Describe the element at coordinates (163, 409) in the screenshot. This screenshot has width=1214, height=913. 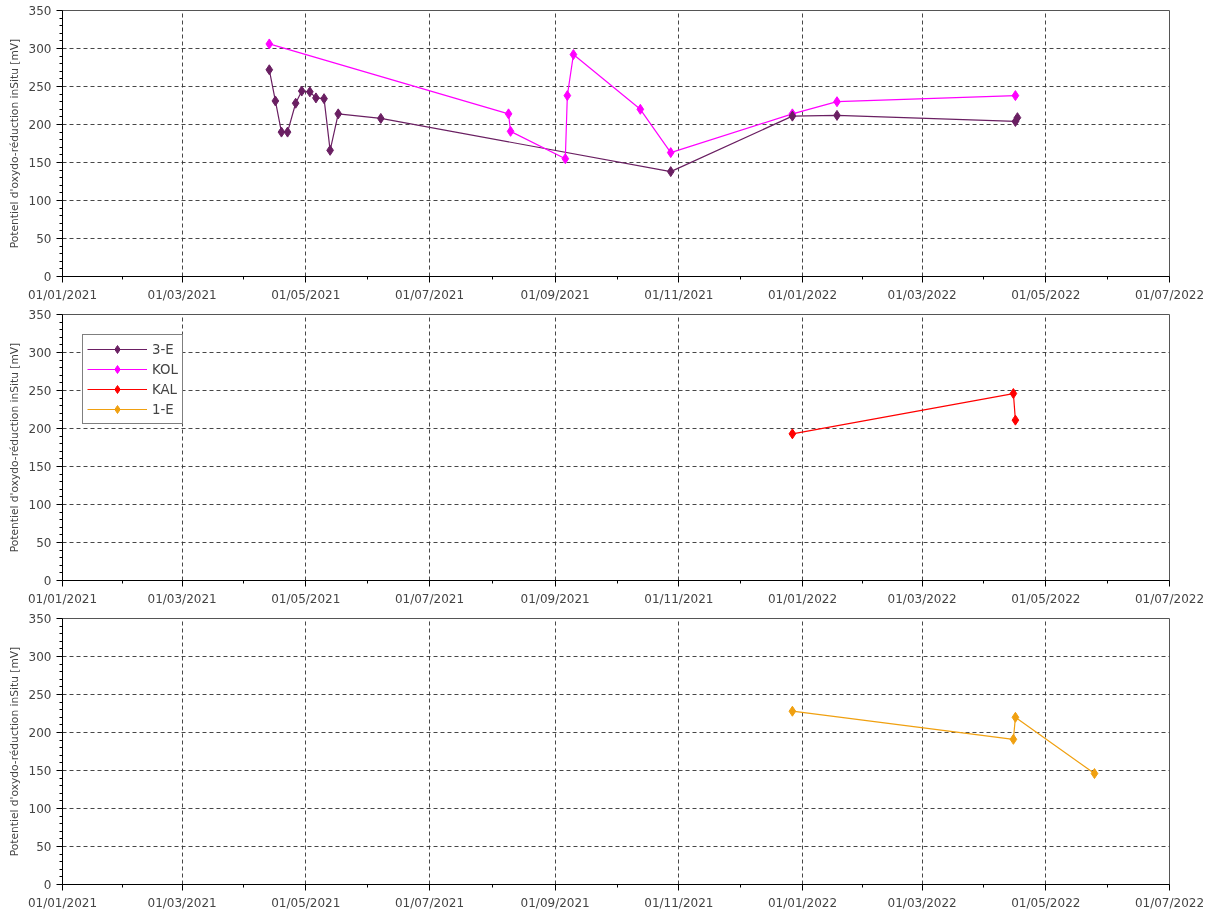
I see `legend-label: 1-E` at that location.